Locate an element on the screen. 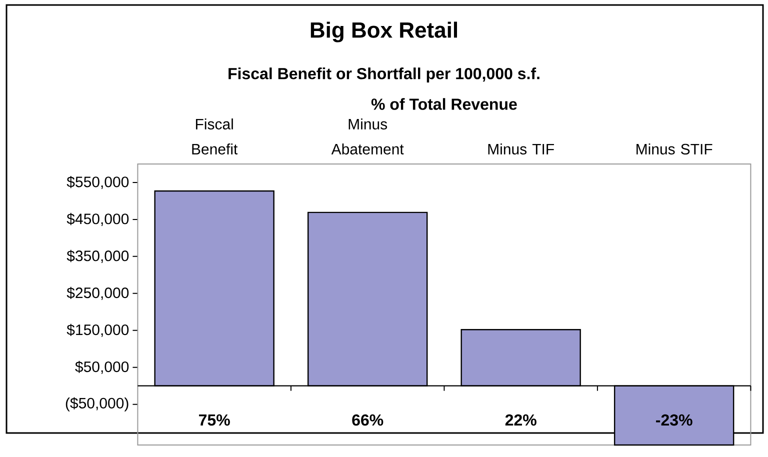  chart-subtitle: Fiscal Benefit or Shortfall per 100,000 s.f. is located at coordinates (384, 75).